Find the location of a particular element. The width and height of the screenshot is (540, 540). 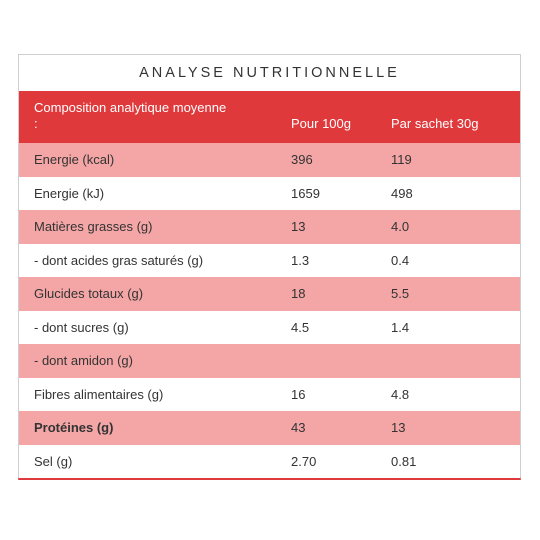

table-row: - dont acides gras saturés (g) 1.3 0.4 is located at coordinates (269, 260).